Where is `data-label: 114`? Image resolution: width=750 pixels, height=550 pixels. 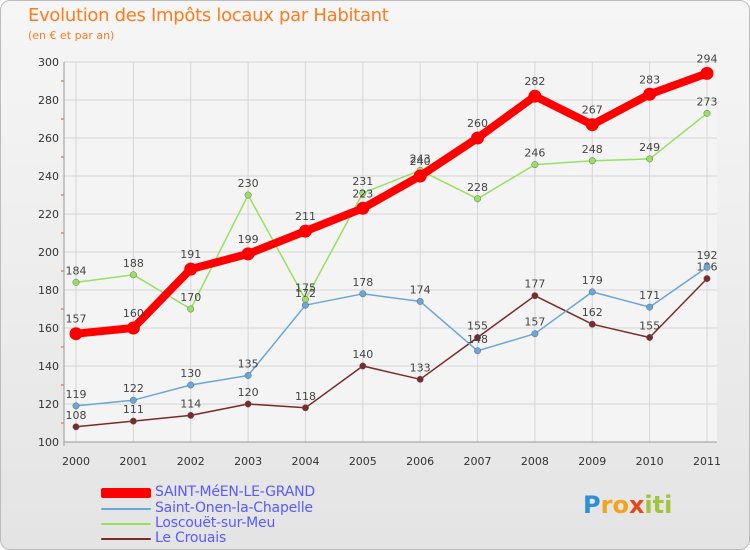
data-label: 114 is located at coordinates (190, 403).